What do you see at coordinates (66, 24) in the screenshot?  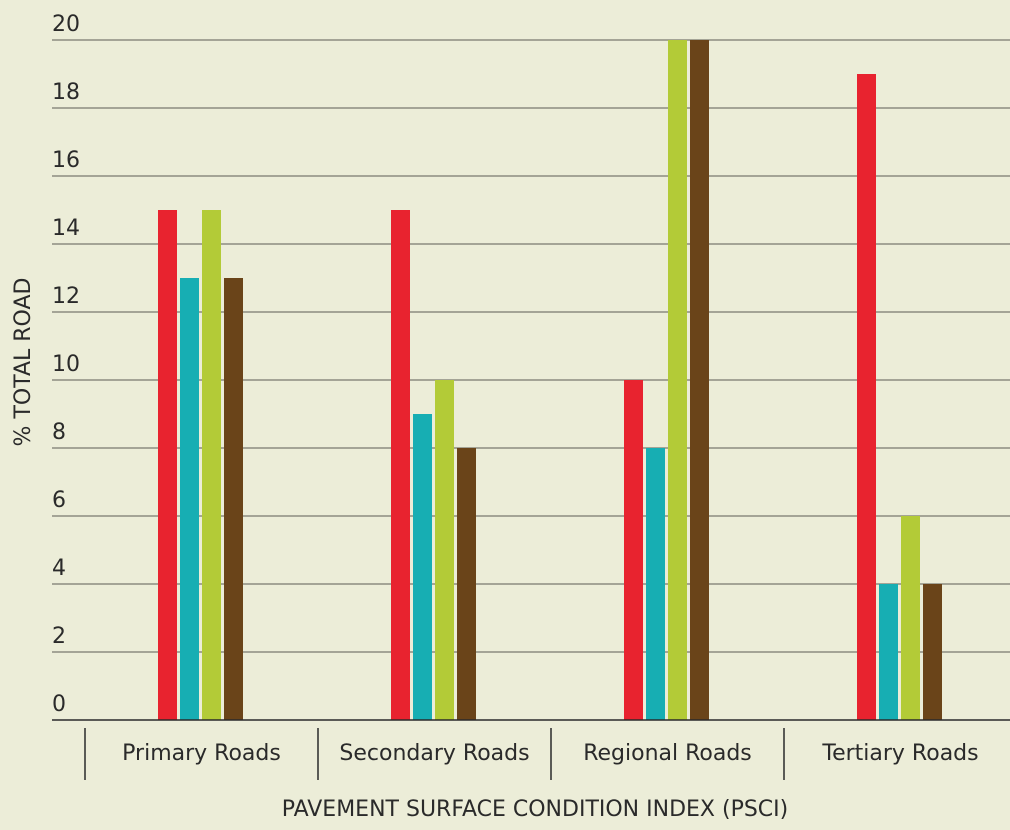 I see `y-tick-label: 20` at bounding box center [66, 24].